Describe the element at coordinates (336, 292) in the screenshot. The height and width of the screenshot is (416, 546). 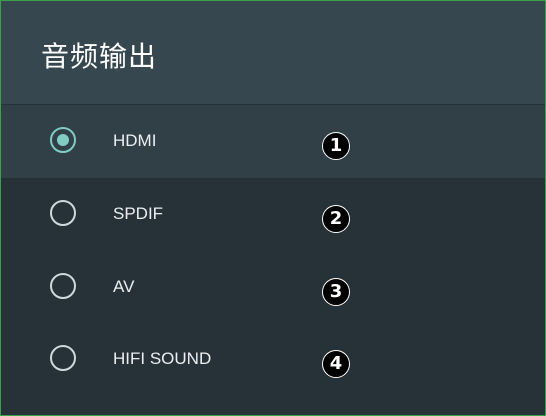
I see `annotation-badge-3: 3` at that location.